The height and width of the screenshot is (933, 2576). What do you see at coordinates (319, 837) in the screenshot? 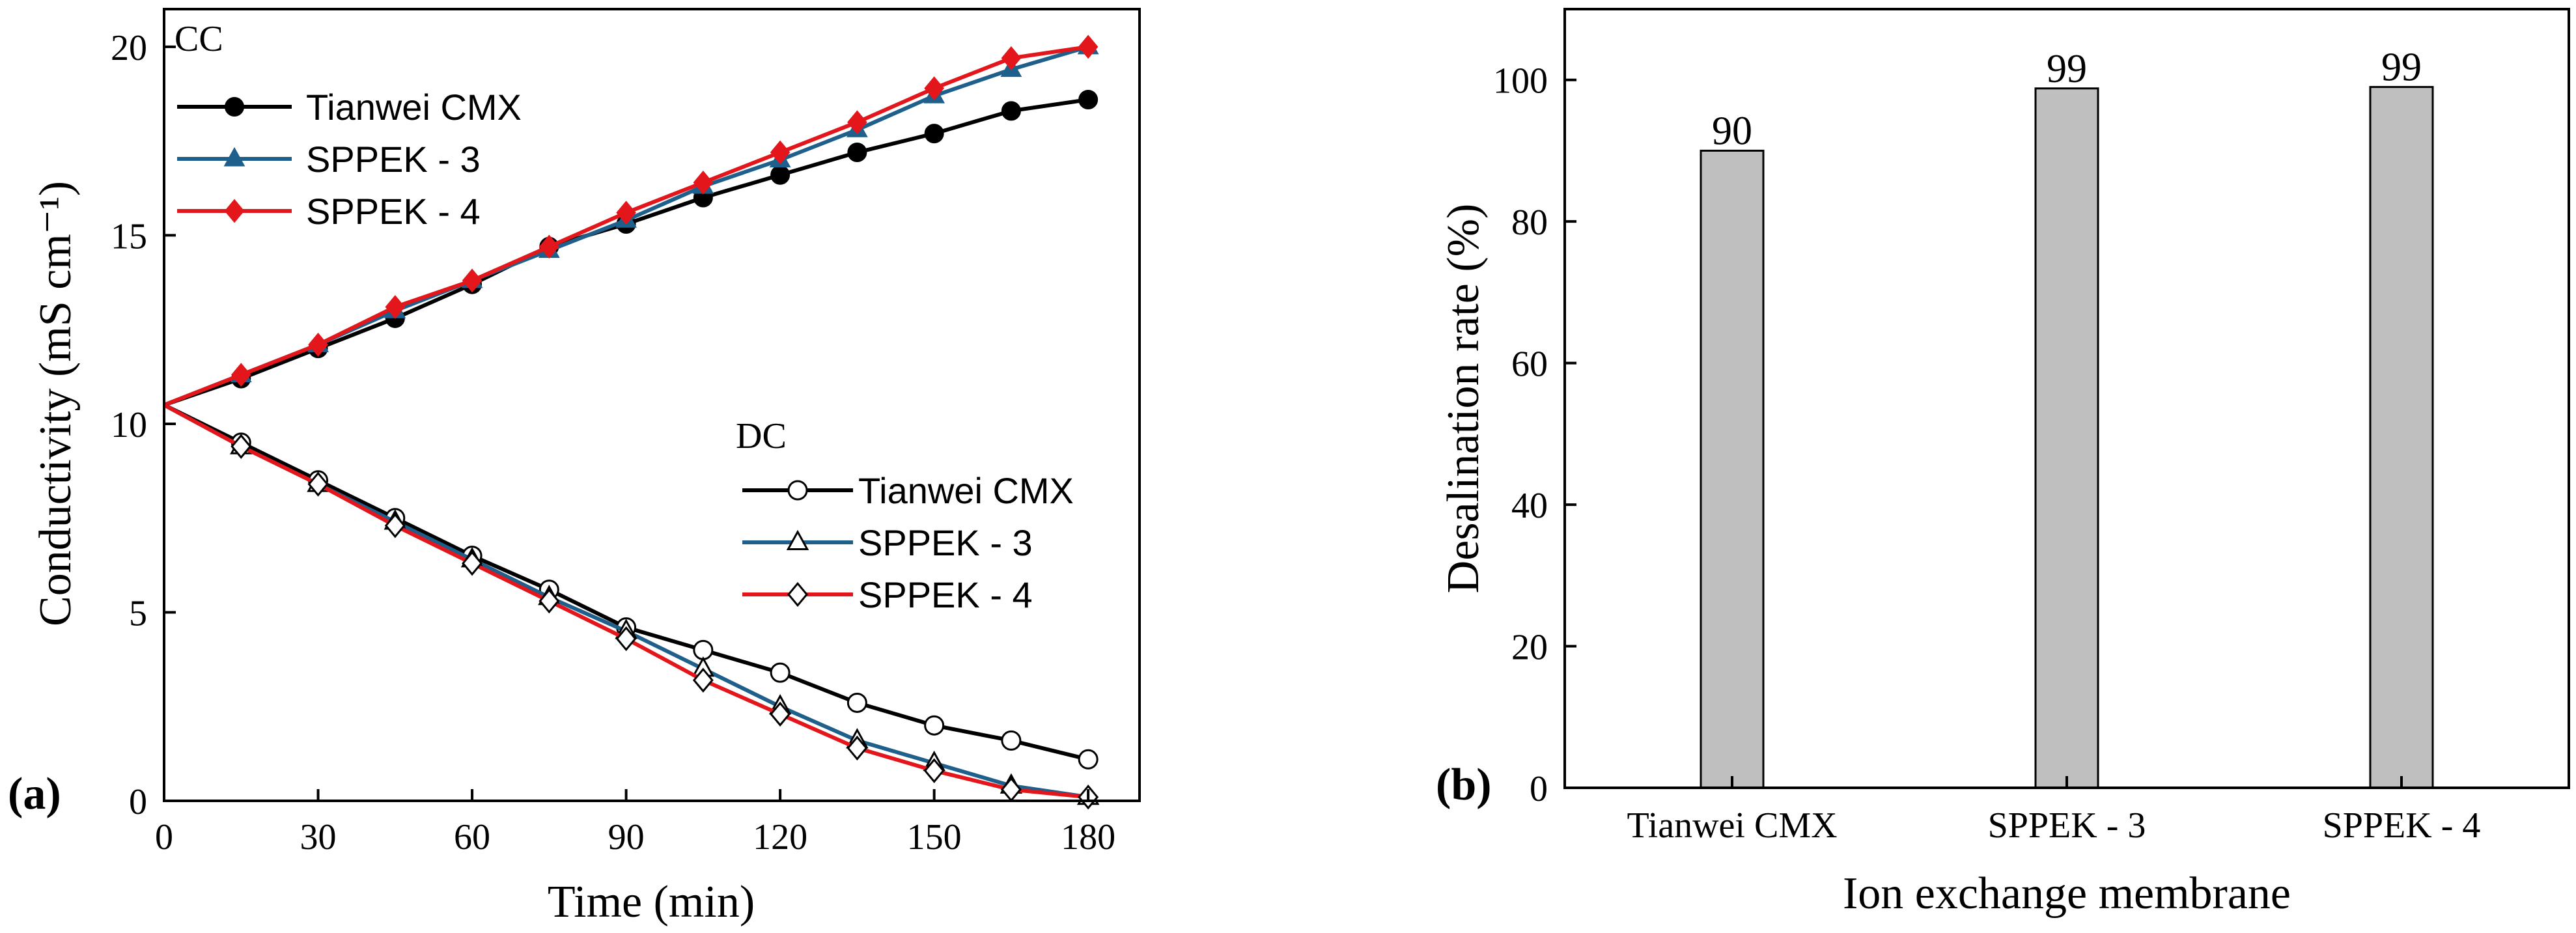
I see `panel-a-x-tick-label: 30` at bounding box center [319, 837].